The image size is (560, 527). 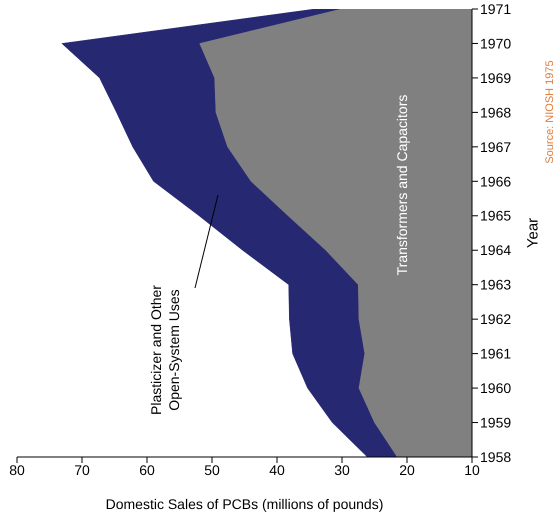 I want to click on y-tick-label: 1968, so click(x=496, y=112).